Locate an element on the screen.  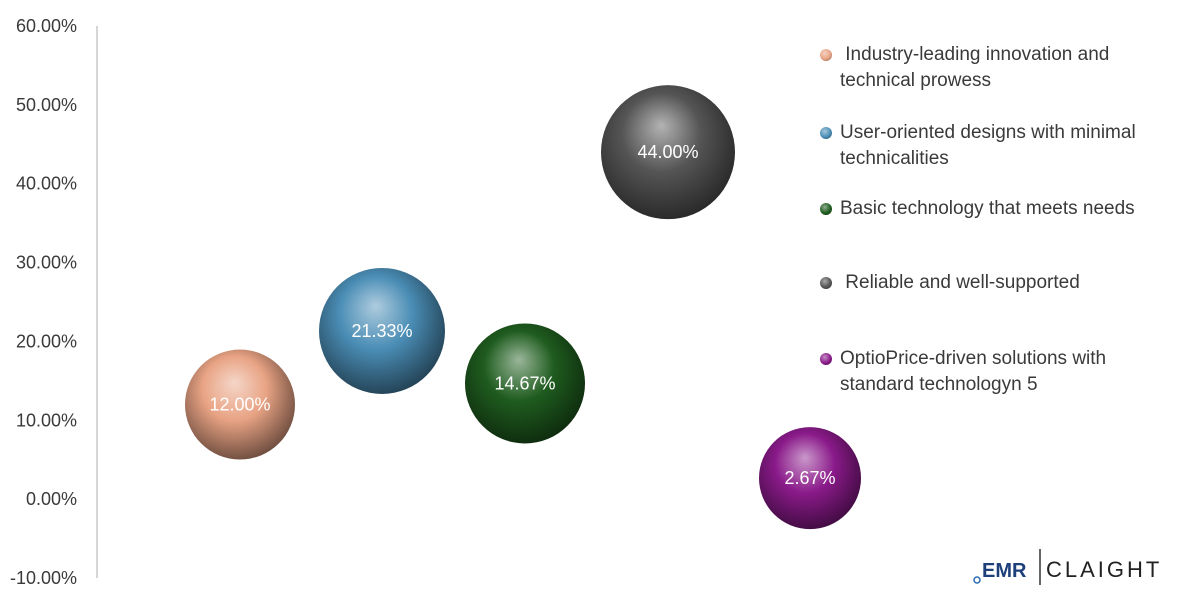
bubble-data-label: 44.00% is located at coordinates (667, 152).